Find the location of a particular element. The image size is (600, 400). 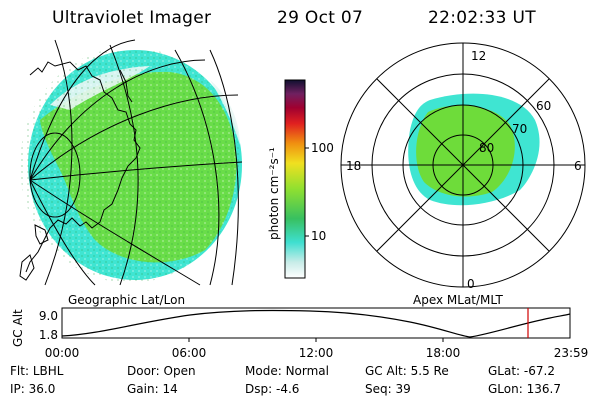

gc-alt-label: GC Alt: is located at coordinates (386, 371).